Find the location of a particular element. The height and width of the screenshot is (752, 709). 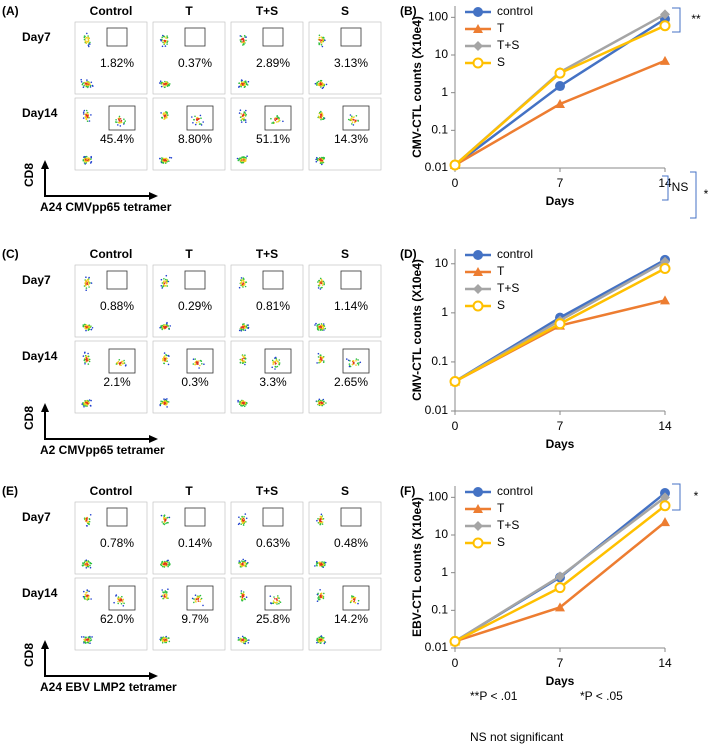

data-point is located at coordinates (560, 588).